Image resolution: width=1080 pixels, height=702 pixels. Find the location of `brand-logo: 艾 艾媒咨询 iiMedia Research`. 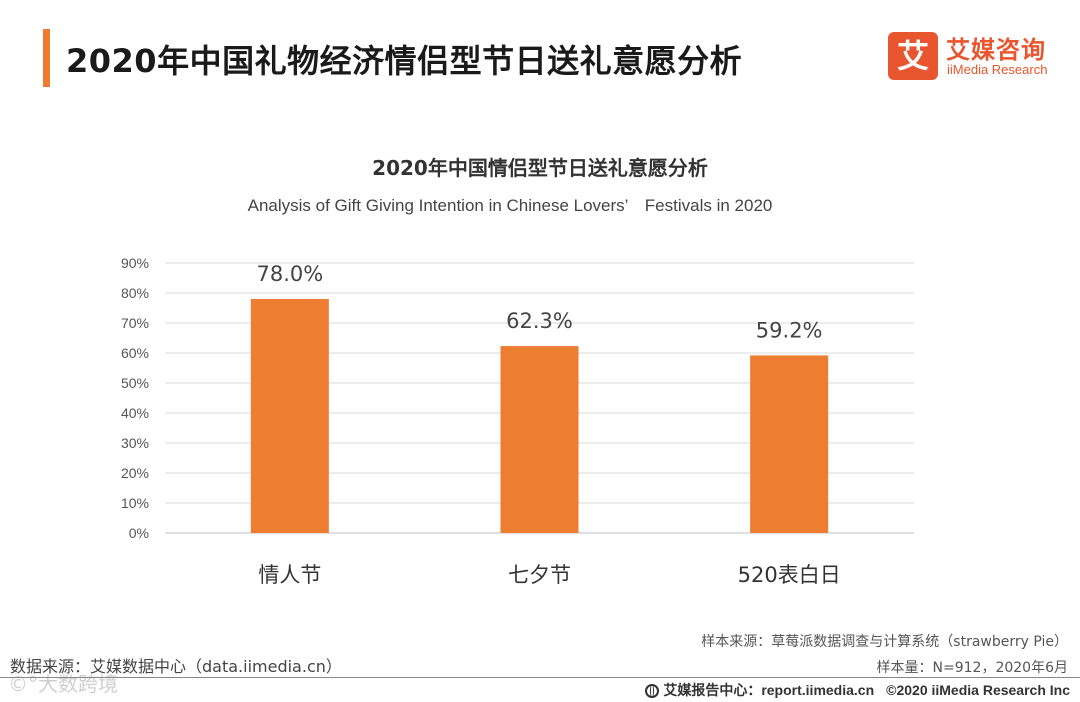

brand-logo: 艾 艾媒咨询 iiMedia Research is located at coordinates (976, 57).